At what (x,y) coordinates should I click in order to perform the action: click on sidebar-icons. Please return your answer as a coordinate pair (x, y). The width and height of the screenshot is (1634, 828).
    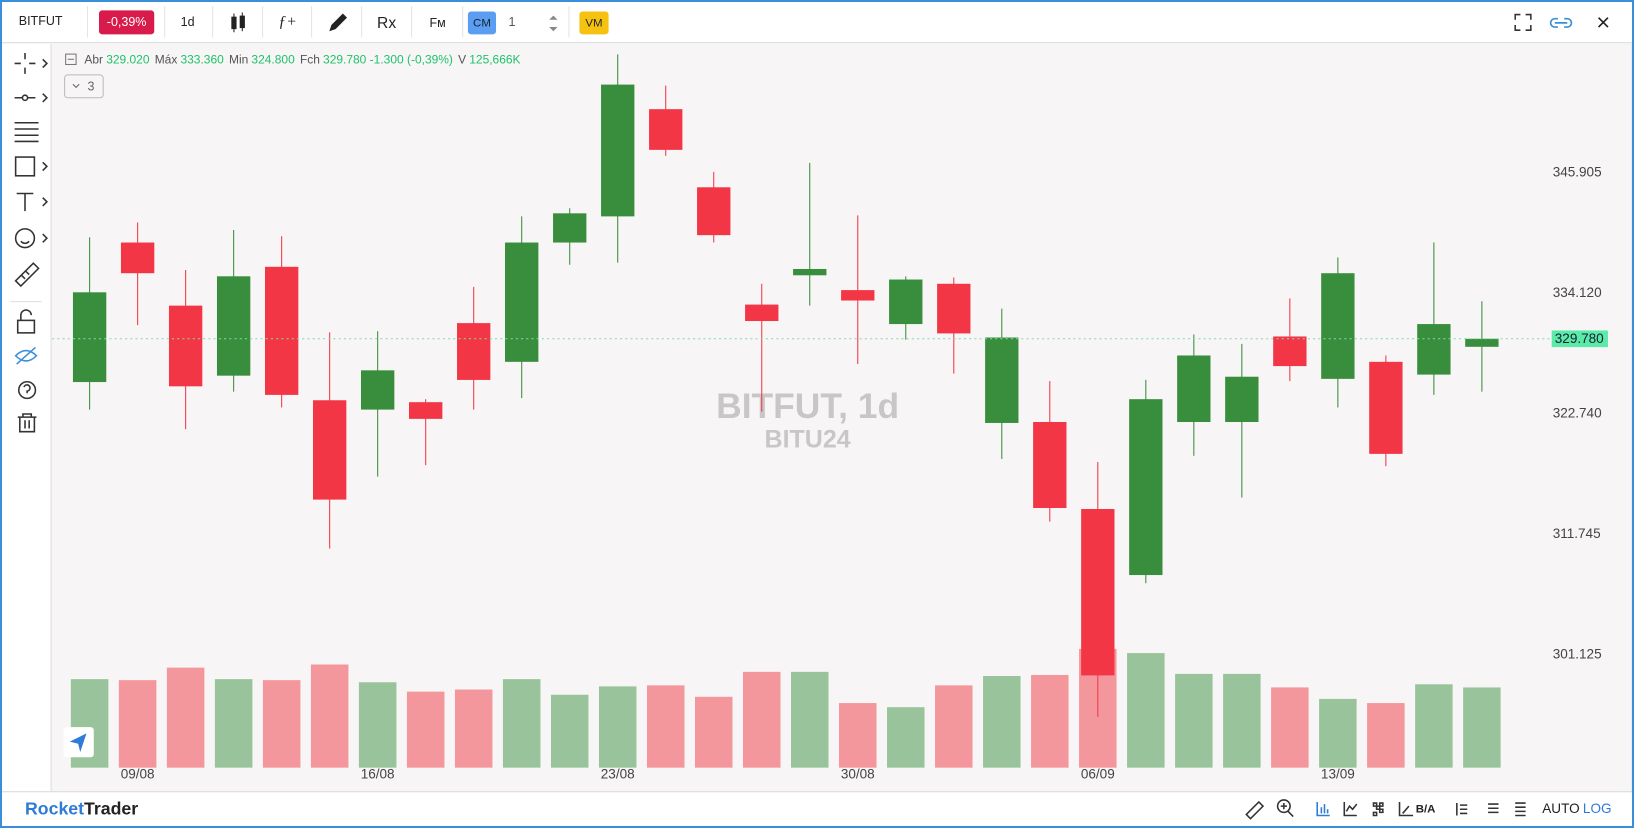
    Looking at the image, I should click on (31, 243).